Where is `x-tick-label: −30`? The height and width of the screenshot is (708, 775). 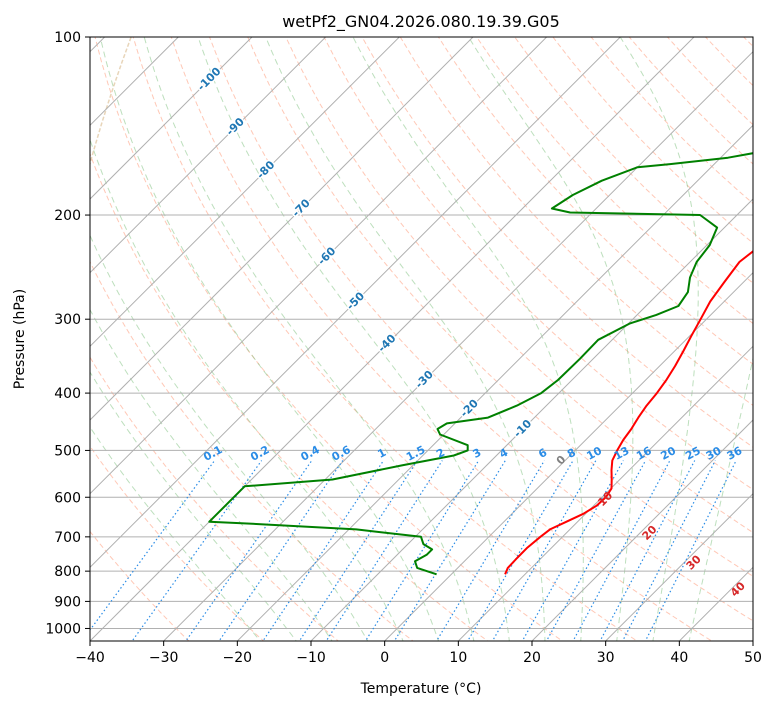 x-tick-label: −30 is located at coordinates (164, 658).